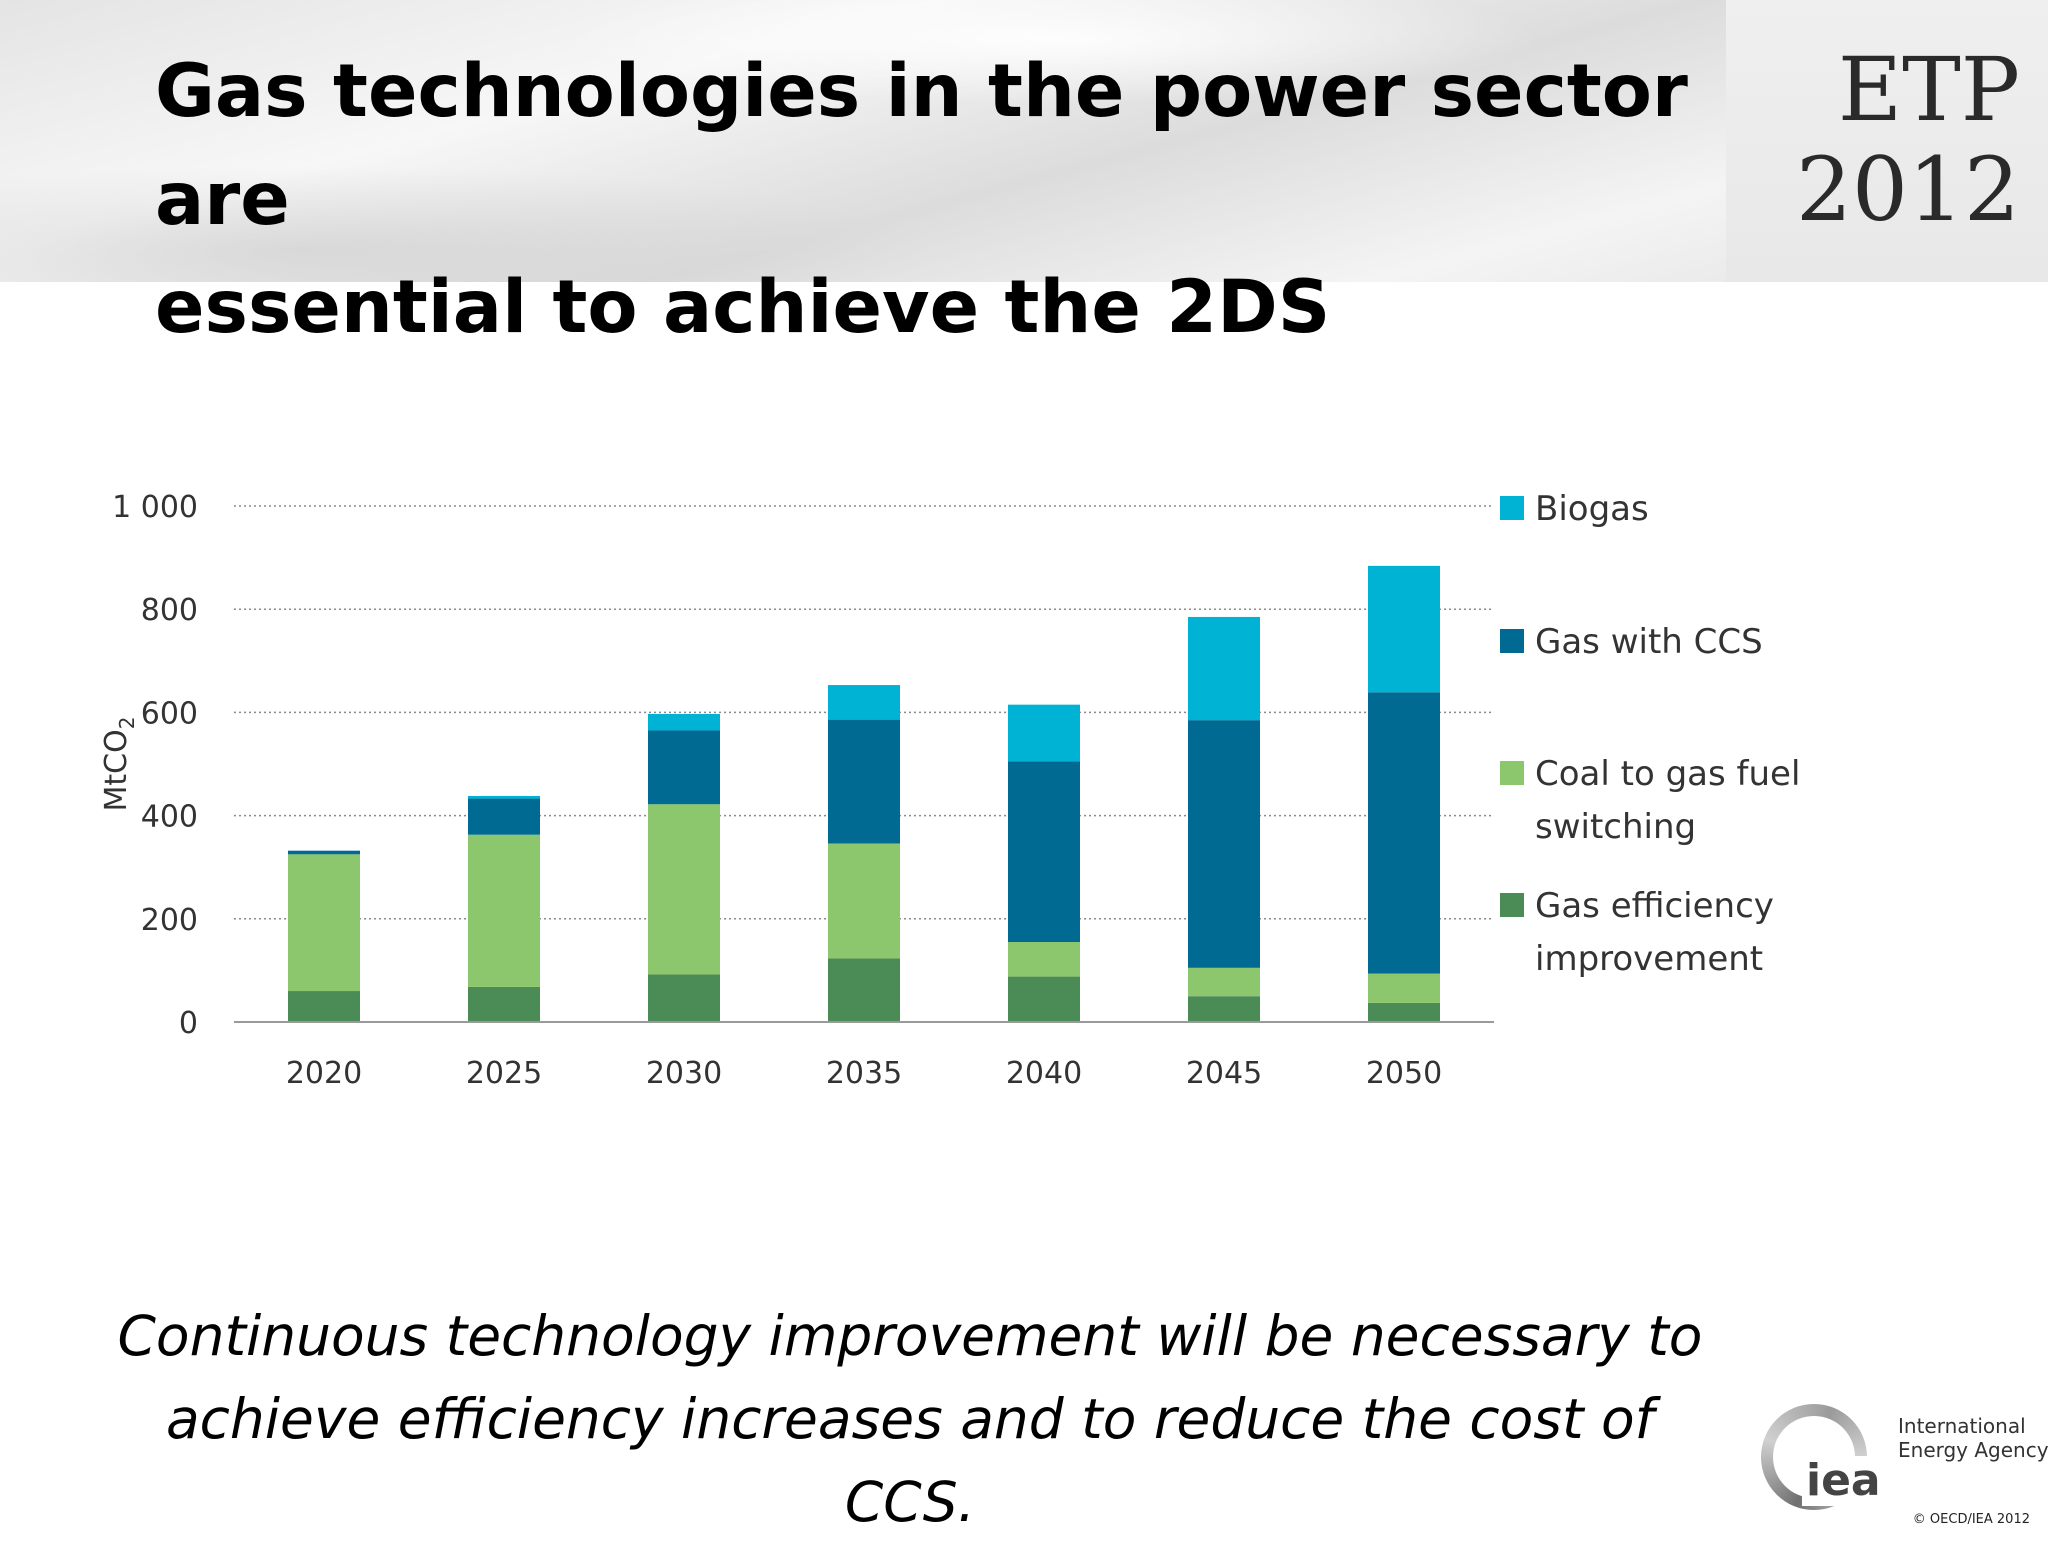 The image size is (2048, 1544). Describe the element at coordinates (169, 920) in the screenshot. I see `y-tick-label: 200` at that location.